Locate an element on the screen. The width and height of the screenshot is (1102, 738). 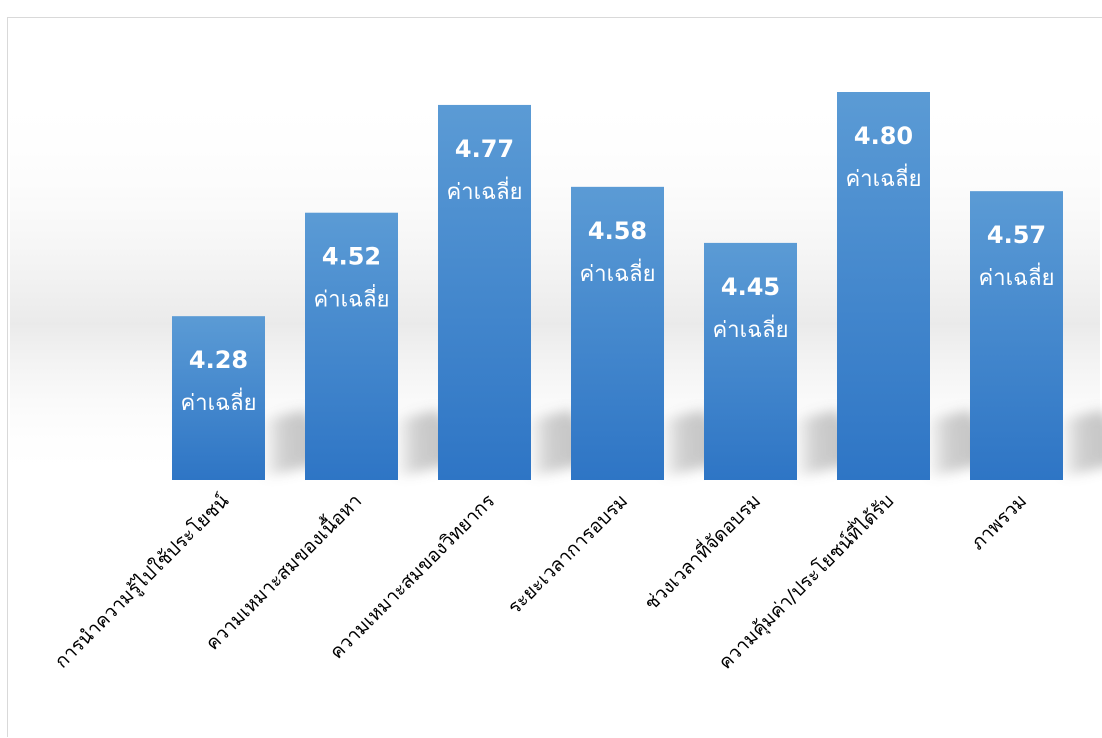
data-label-value: 4.28 is located at coordinates (218, 360).